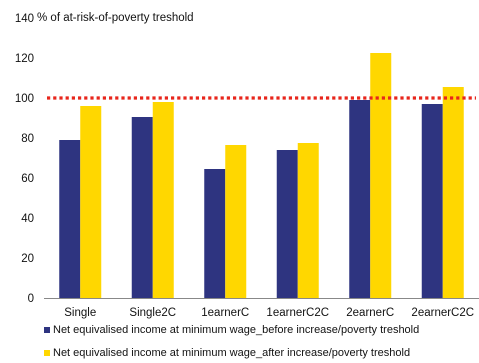 Image resolution: width=479 pixels, height=363 pixels. I want to click on y-tick-label: 20, so click(27, 259).